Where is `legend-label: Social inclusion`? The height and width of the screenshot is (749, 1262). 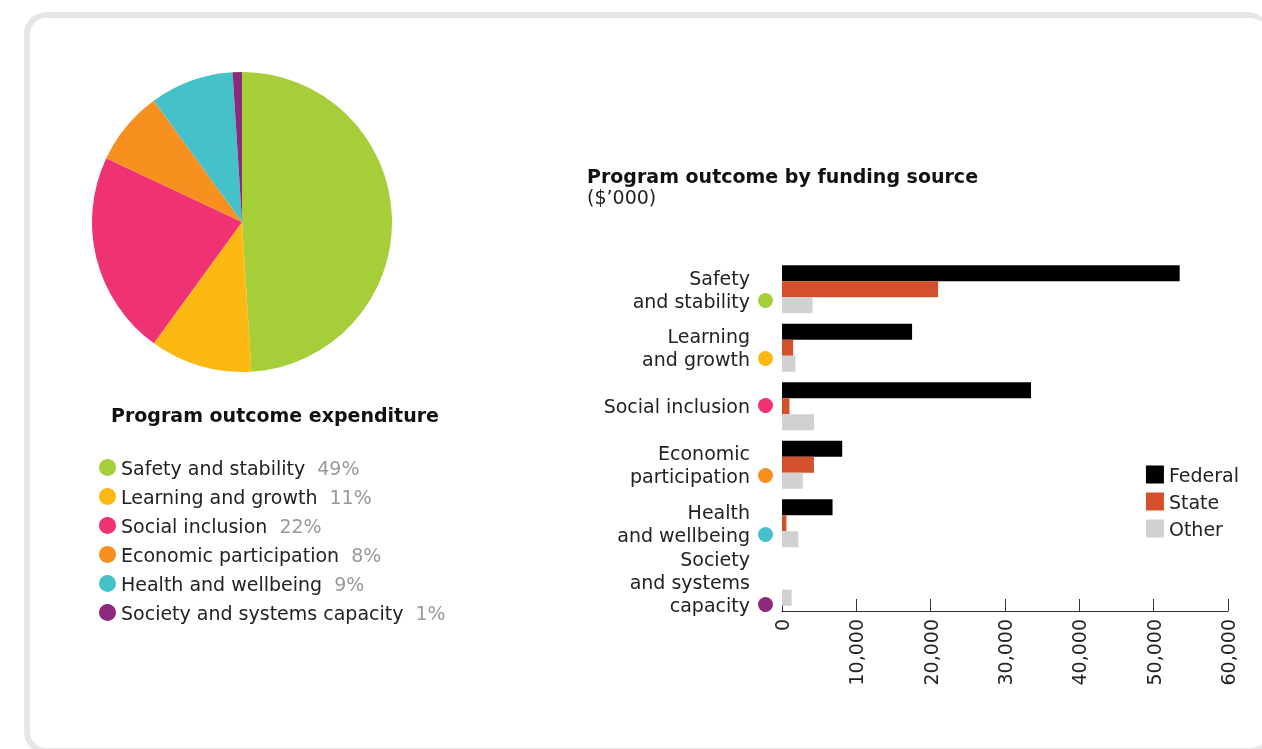
legend-label: Social inclusion is located at coordinates (200, 525).